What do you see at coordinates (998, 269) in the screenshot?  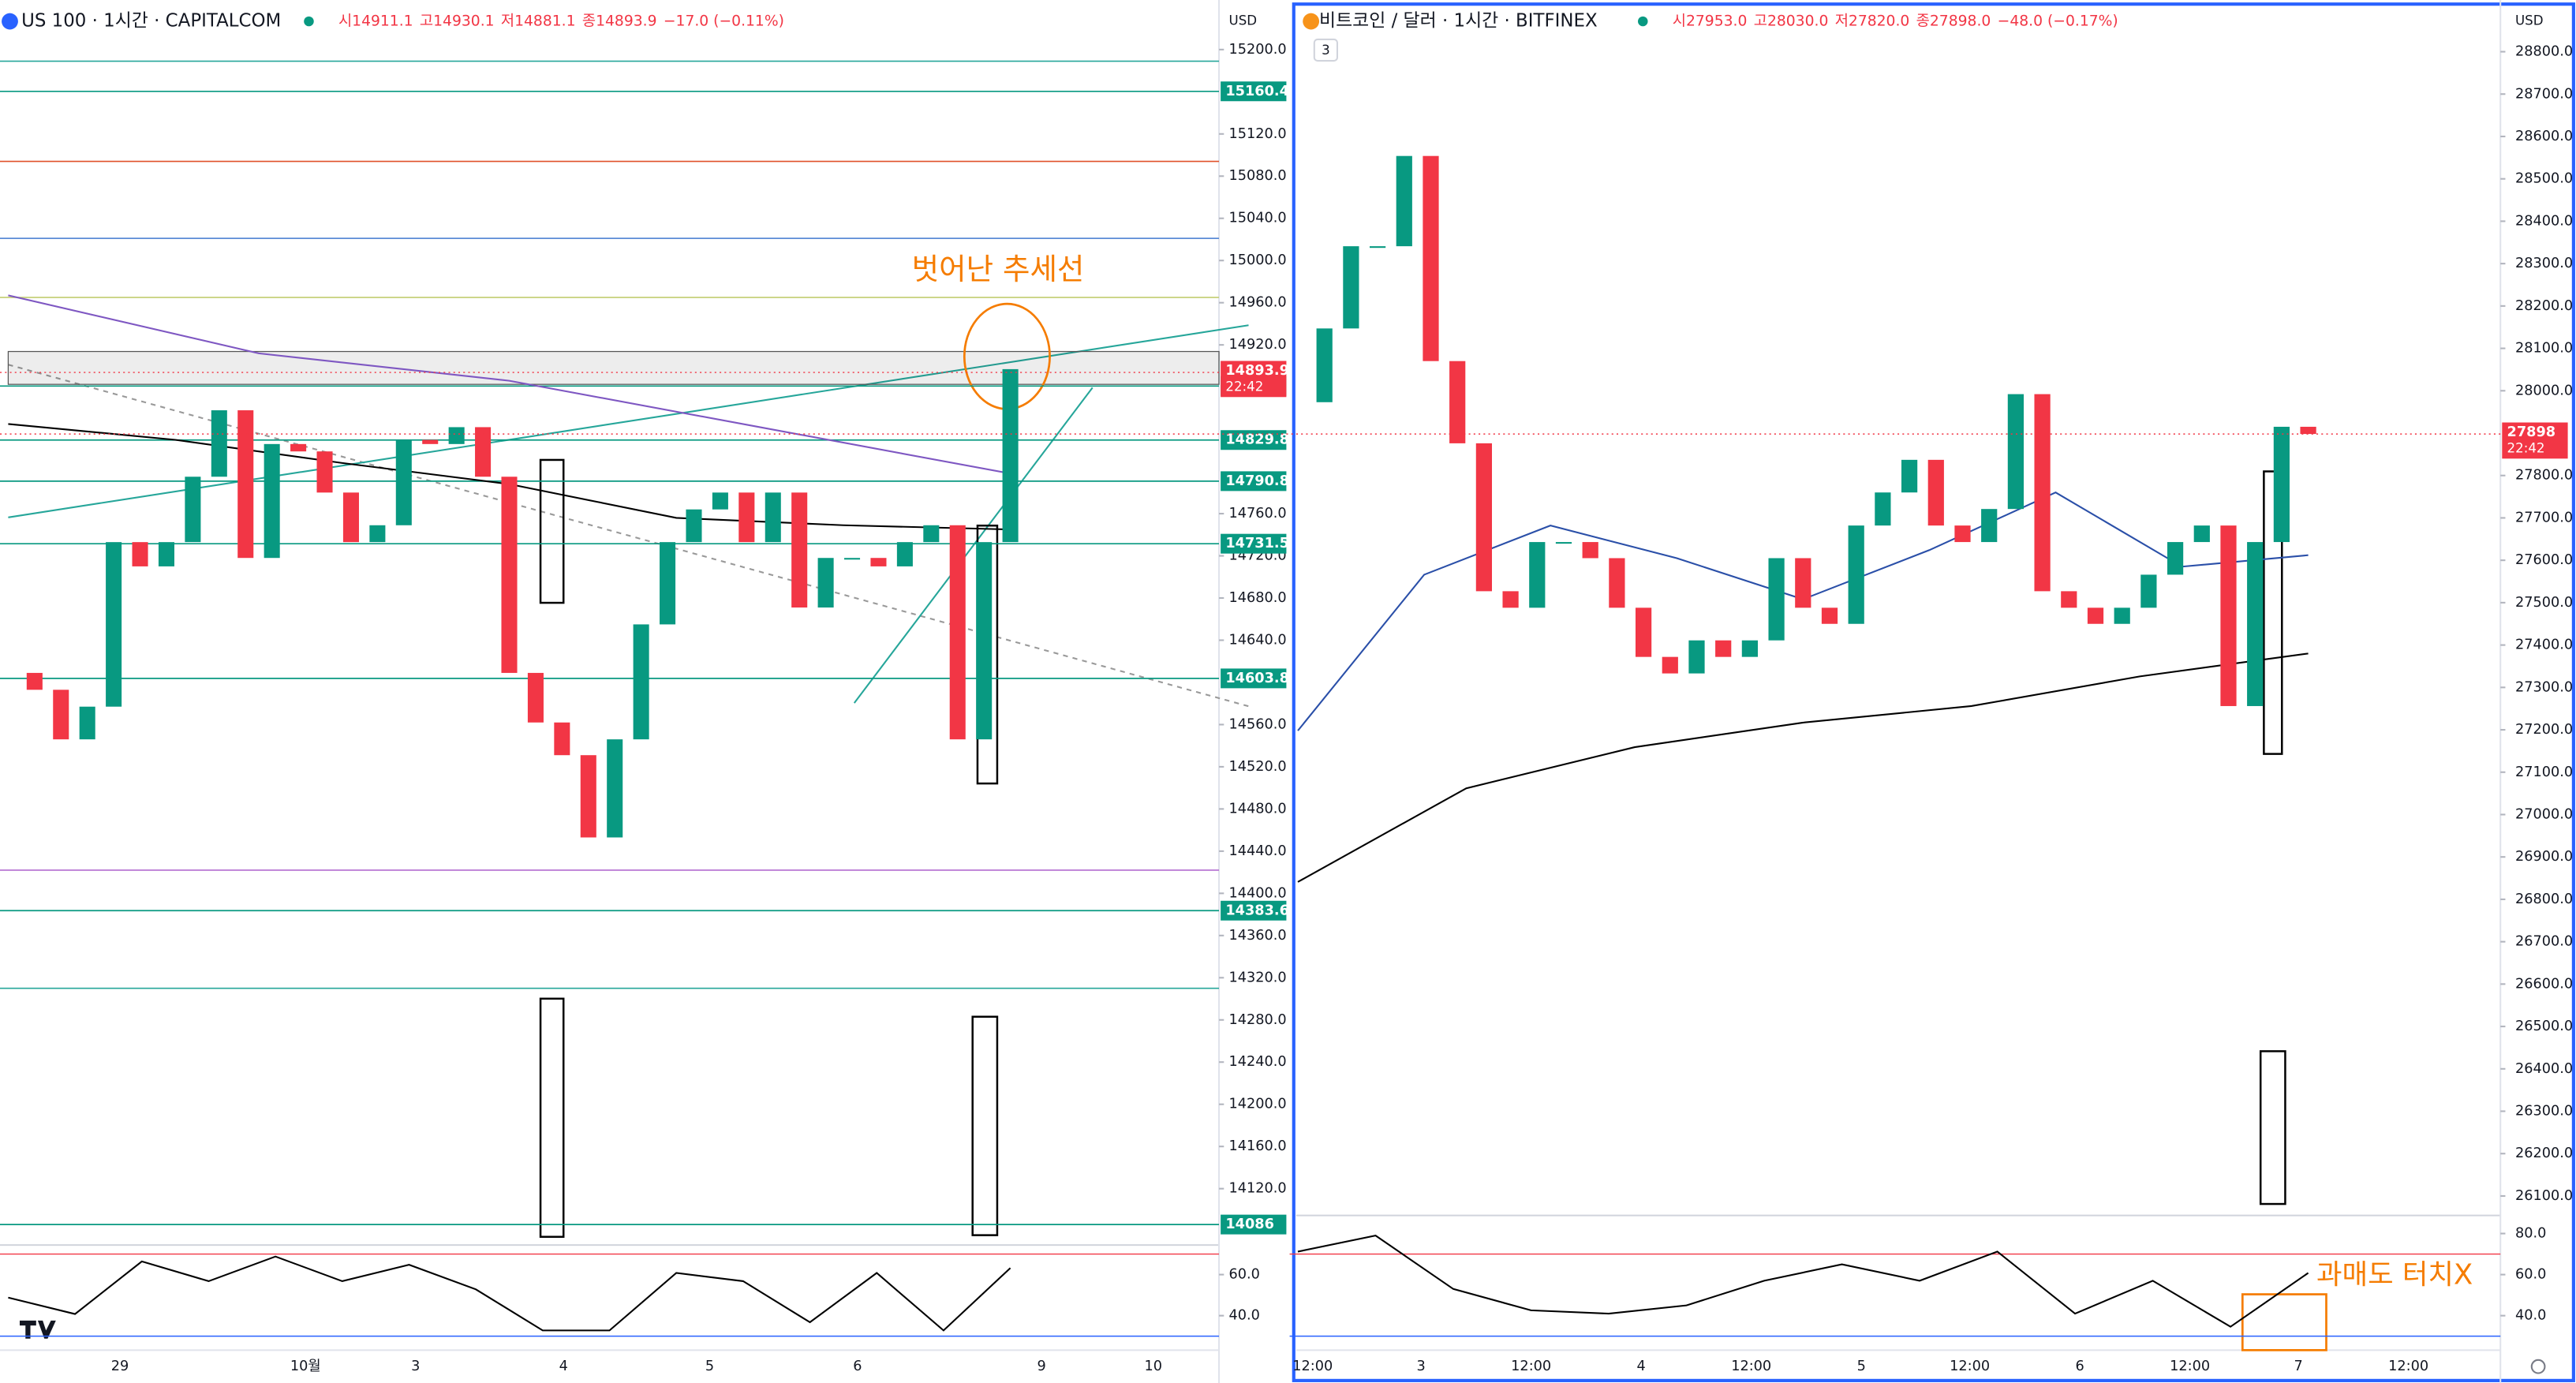 I see `annotation: 벗어난 추세선` at bounding box center [998, 269].